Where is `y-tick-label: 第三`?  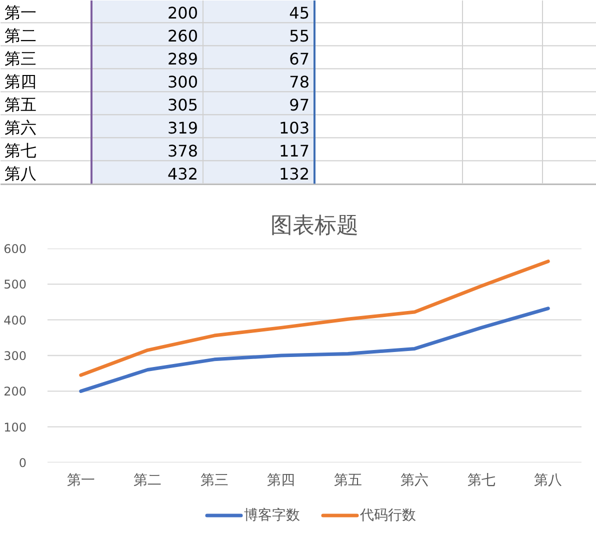 y-tick-label: 第三 is located at coordinates (20, 58).